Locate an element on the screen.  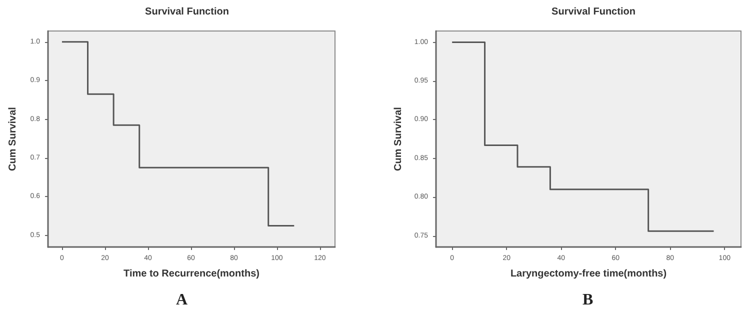
text: A is located at coordinates (182, 300).